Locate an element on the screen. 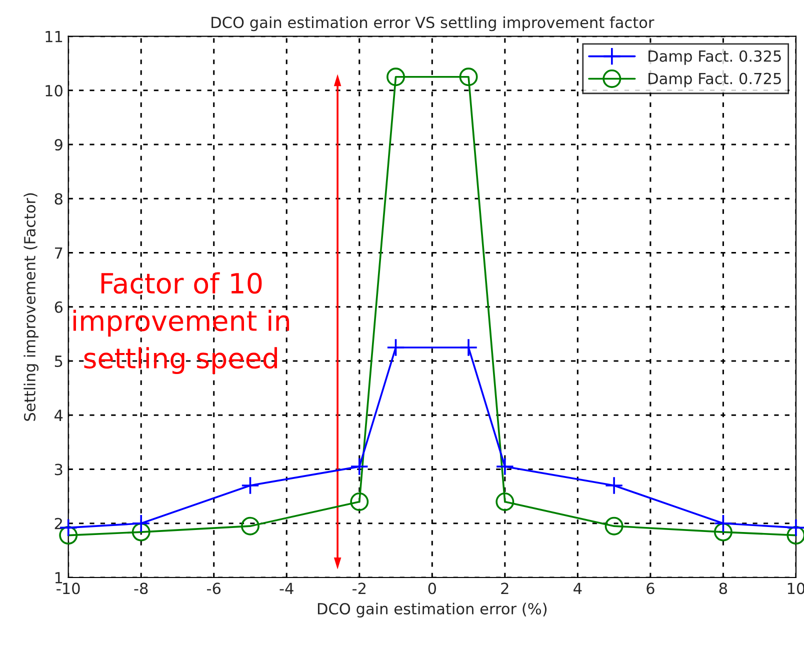 The height and width of the screenshot is (660, 804). y-tick-label: 9 is located at coordinates (58, 145).